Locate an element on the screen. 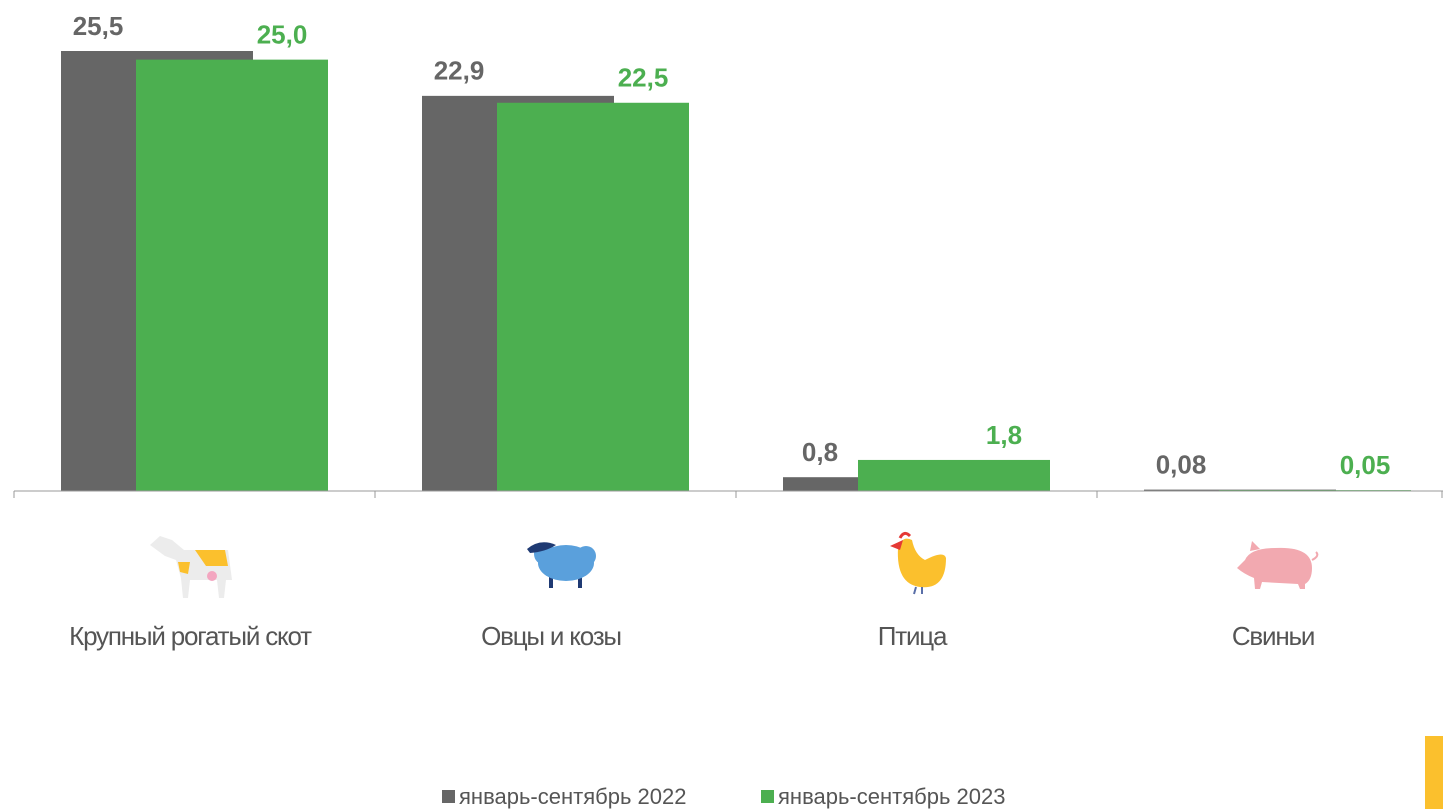  x-tick-label: Птица is located at coordinates (913, 636).